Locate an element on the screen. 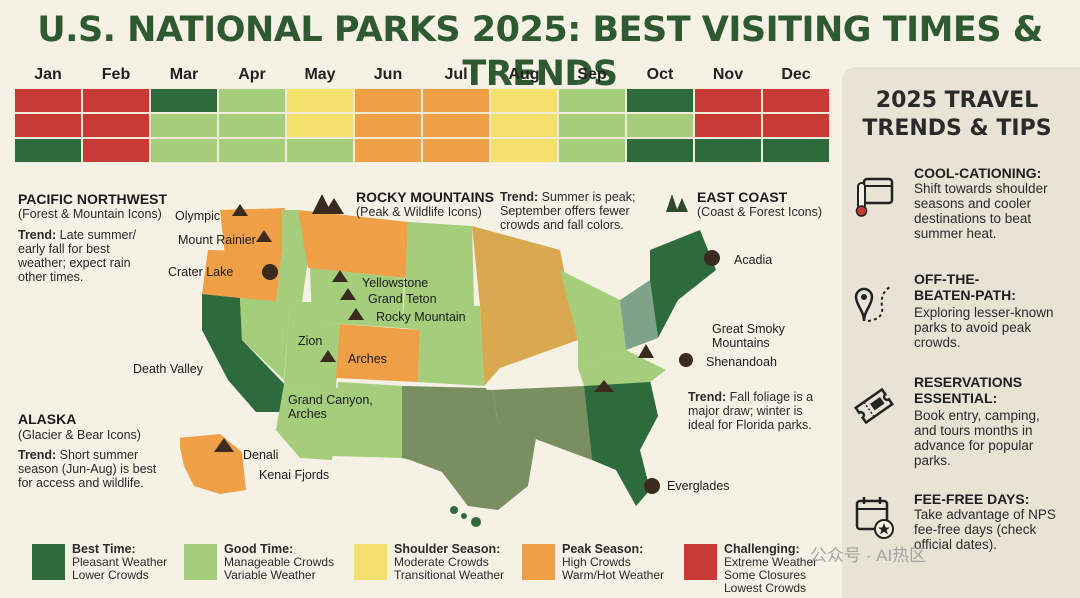  month-label: Aug is located at coordinates (524, 74).